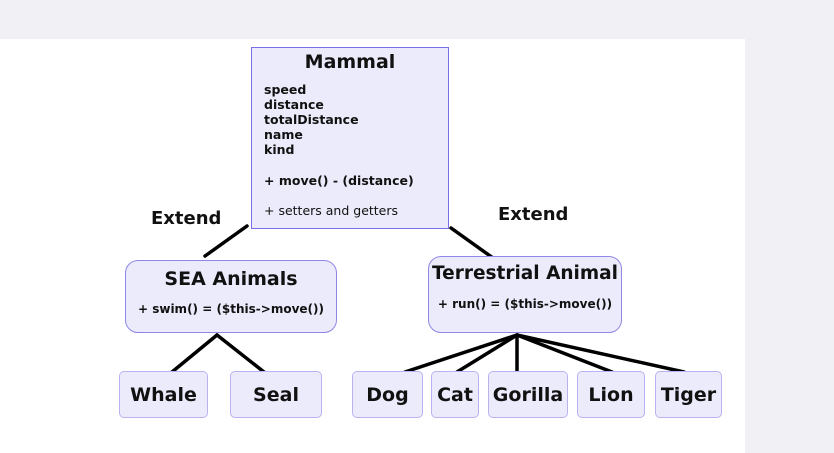  What do you see at coordinates (339, 180) in the screenshot?
I see `method-move: + move() - (distance)` at bounding box center [339, 180].